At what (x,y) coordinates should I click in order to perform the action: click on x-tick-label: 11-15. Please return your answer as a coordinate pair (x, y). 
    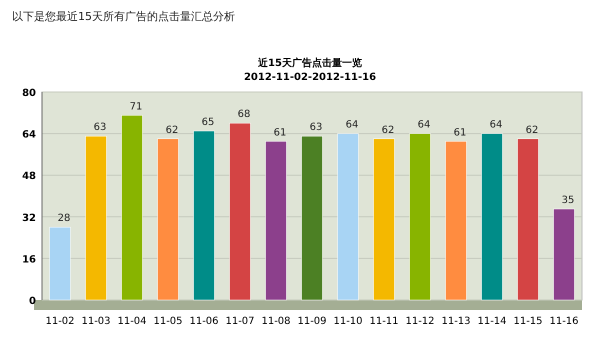
    Looking at the image, I should click on (528, 321).